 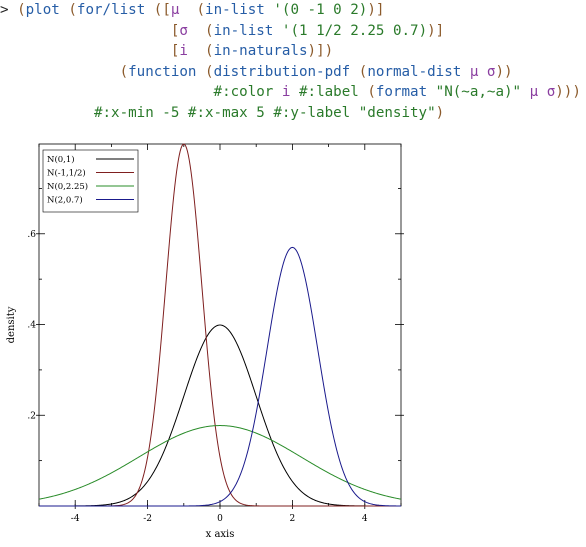 I want to click on code-token: #:x-min -5 #:x-max 5 #:y-label "density", so click(x=264, y=112).